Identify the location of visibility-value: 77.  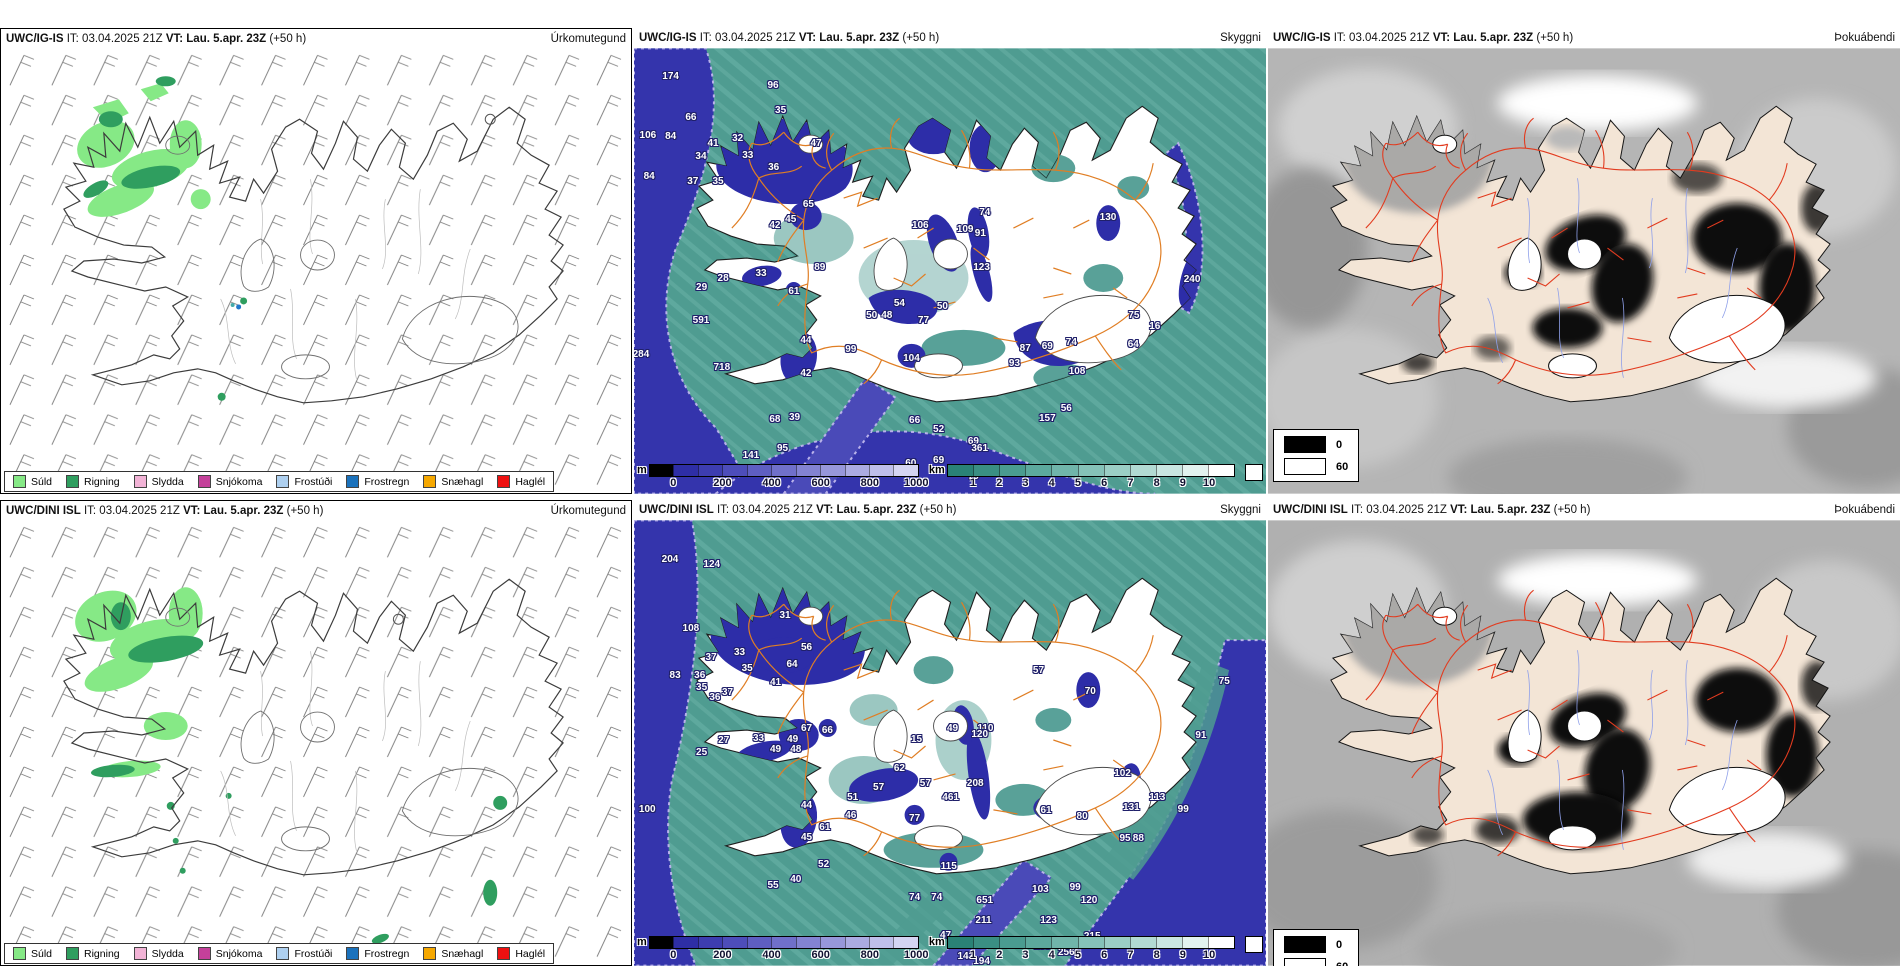
(914, 819).